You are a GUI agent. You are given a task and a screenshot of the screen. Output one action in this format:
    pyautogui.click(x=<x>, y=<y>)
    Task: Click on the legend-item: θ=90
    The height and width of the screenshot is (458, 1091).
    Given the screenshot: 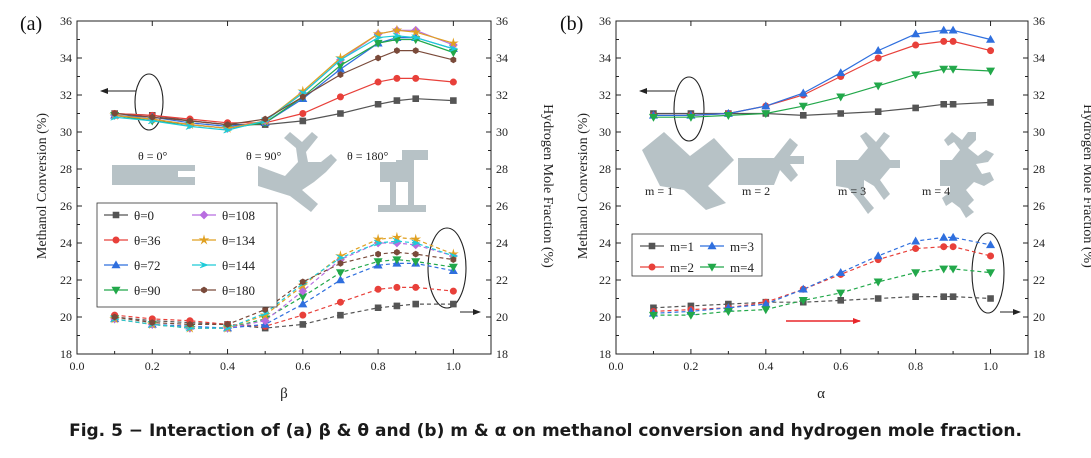 What is the action you would take?
    pyautogui.click(x=132, y=290)
    